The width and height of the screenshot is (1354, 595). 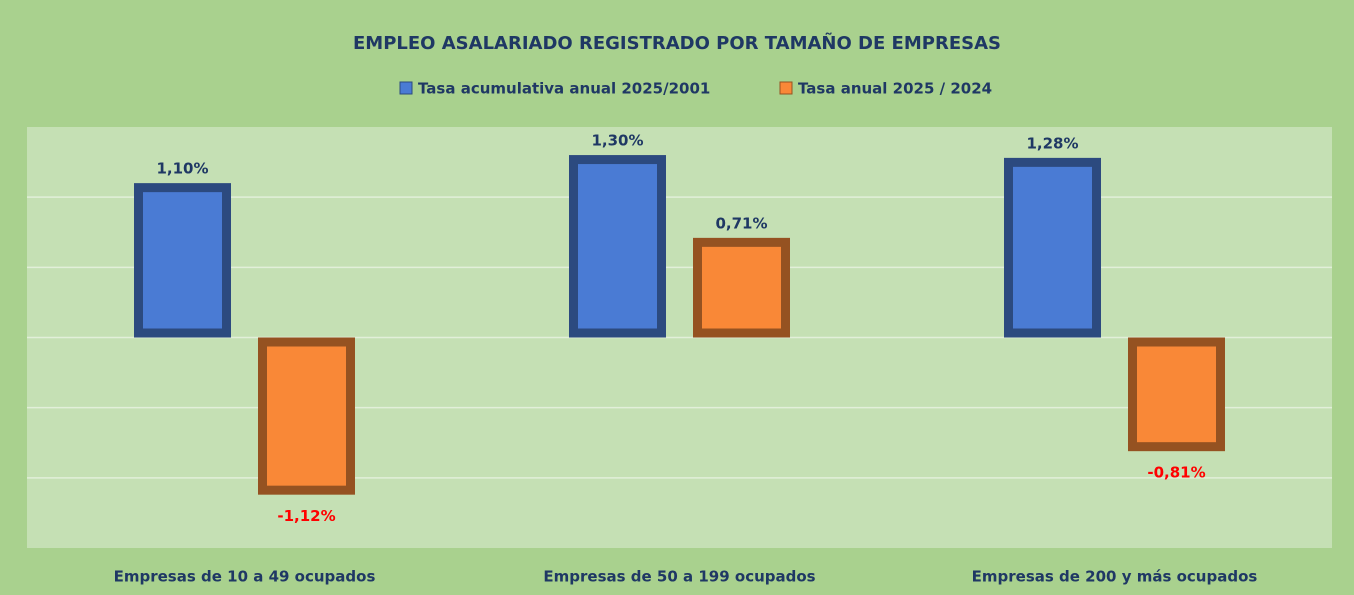 What do you see at coordinates (245, 577) in the screenshot?
I see `x-tick-label: Empresas de 10 a 49 ocupados` at bounding box center [245, 577].